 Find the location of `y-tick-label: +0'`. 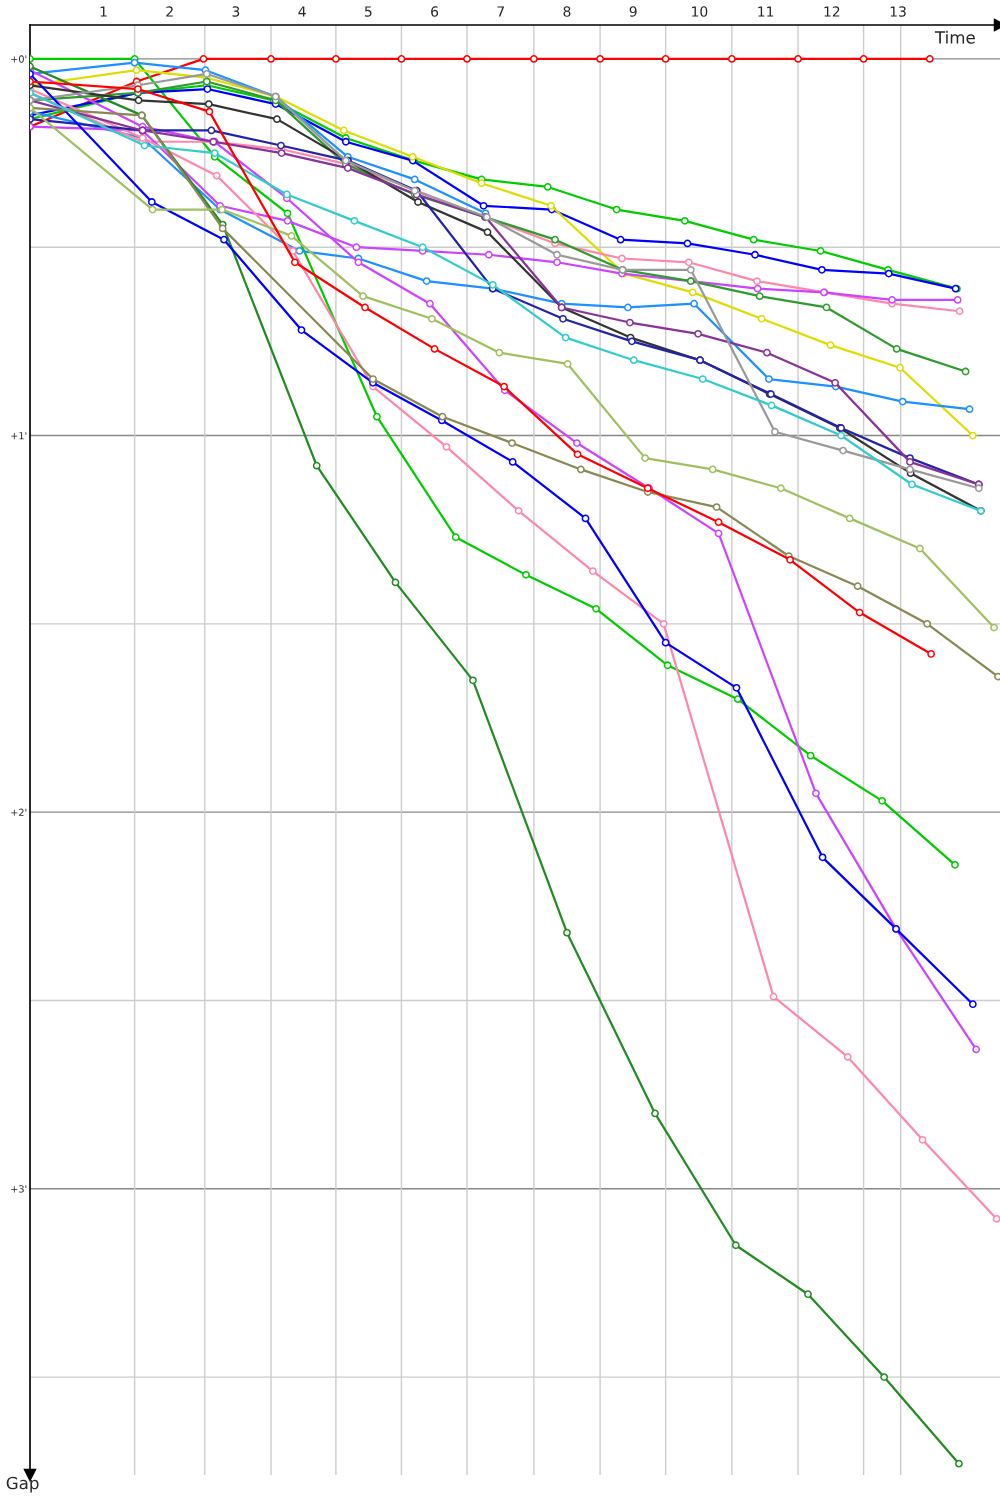

y-tick-label: +0' is located at coordinates (19, 59).